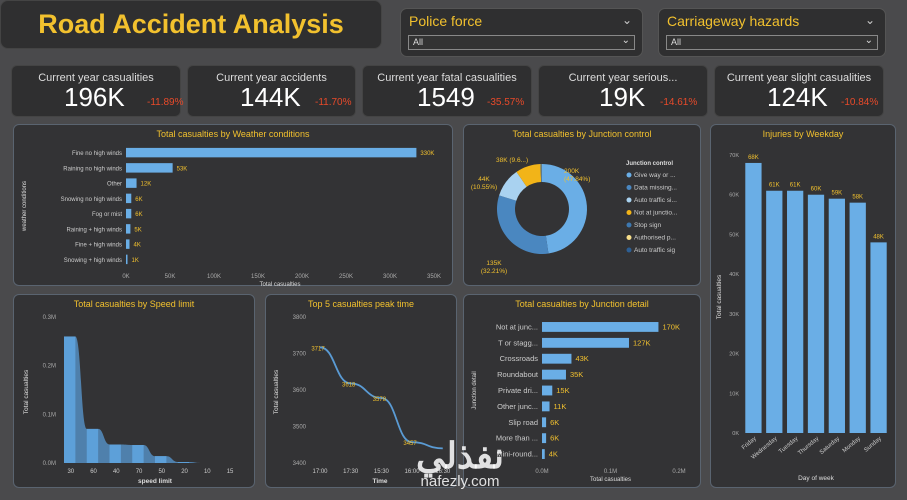 Image resolution: width=907 pixels, height=500 pixels. I want to click on data-label: 12K, so click(146, 185).